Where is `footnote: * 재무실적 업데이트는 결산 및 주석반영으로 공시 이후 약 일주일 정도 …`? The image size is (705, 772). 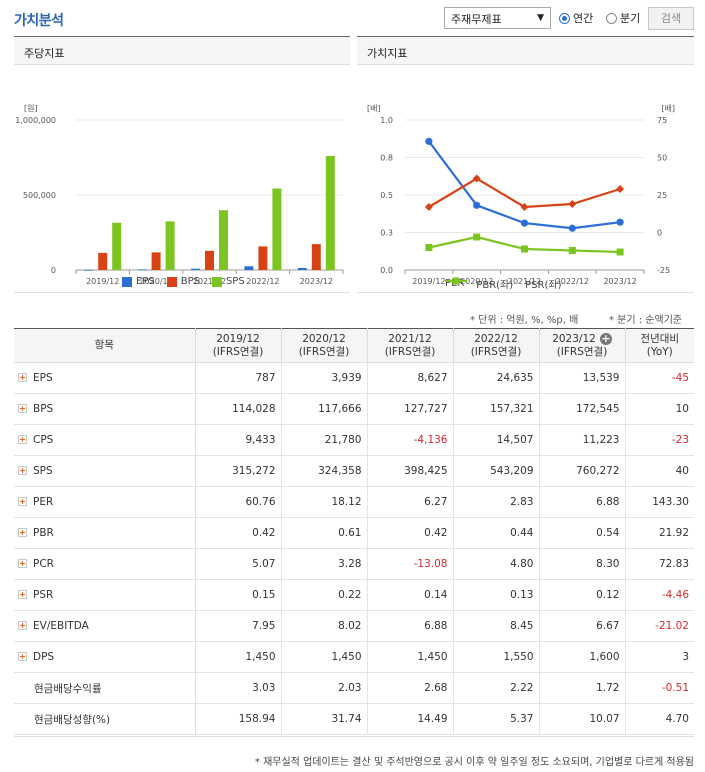
footnote: * 재무실적 업데이트는 결산 및 주석반영으로 공시 이후 약 일주일 정도 … is located at coordinates (474, 762).